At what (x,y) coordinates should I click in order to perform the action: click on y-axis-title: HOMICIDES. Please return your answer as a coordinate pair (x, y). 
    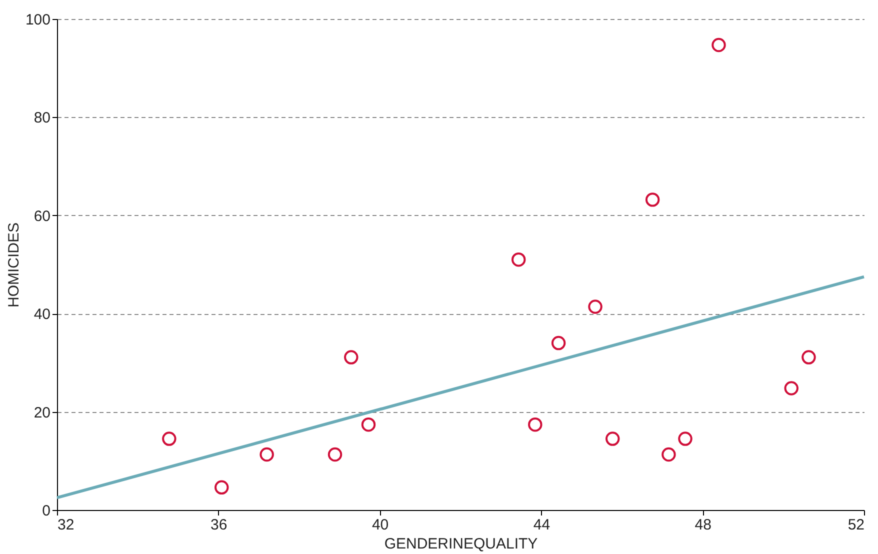
    Looking at the image, I should click on (13, 265).